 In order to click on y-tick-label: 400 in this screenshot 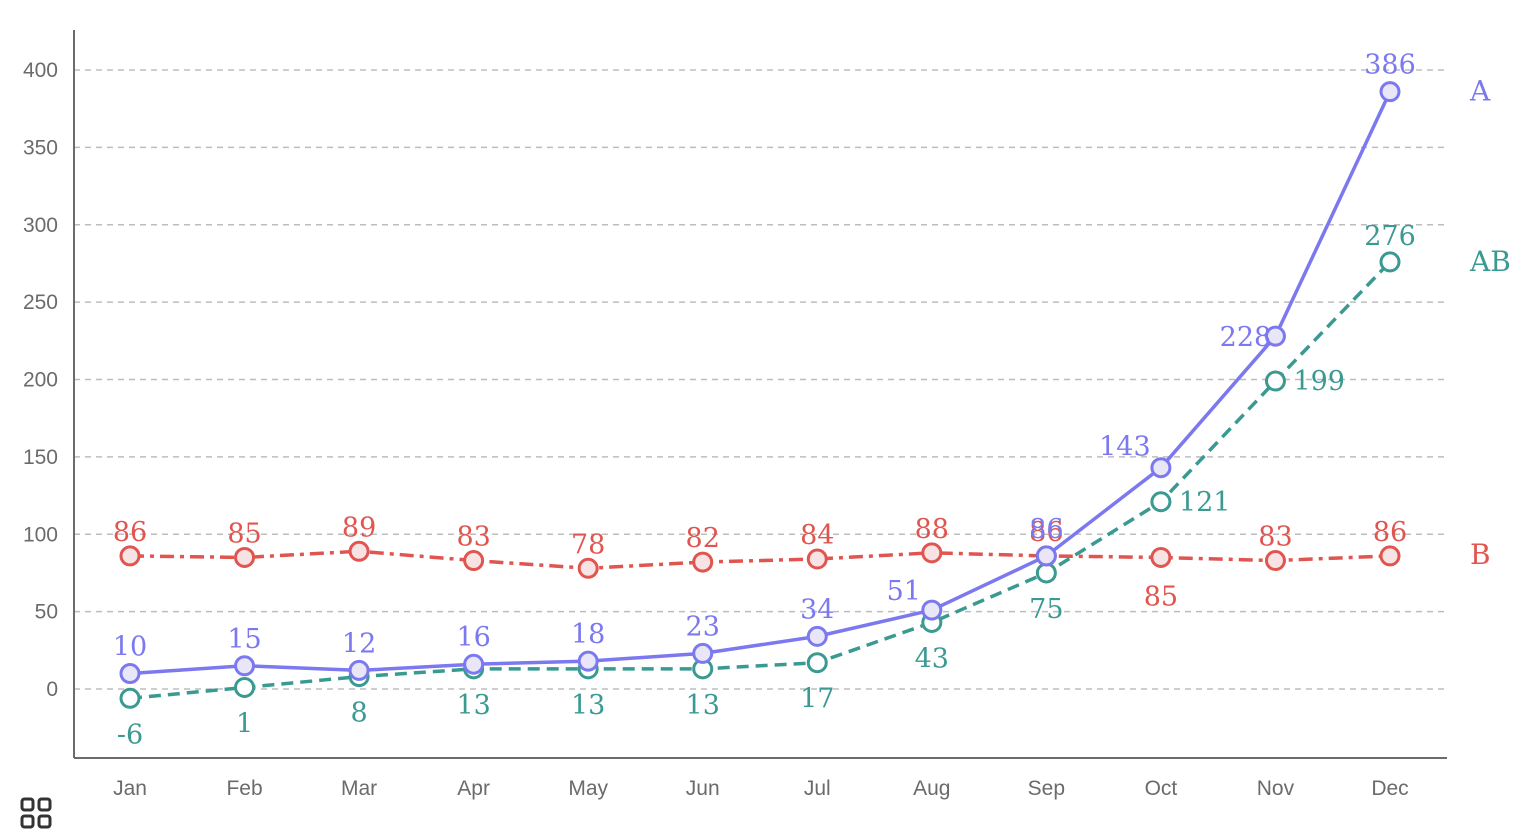, I will do `click(40, 70)`.